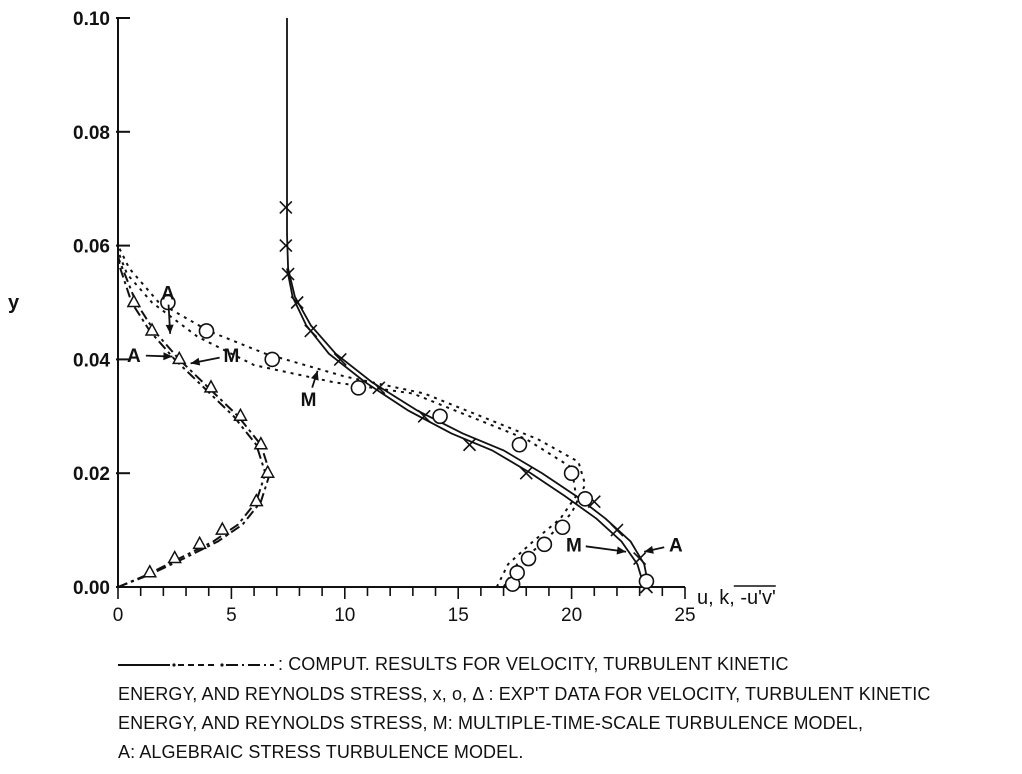 This screenshot has width=1022, height=774. What do you see at coordinates (198, 665) in the screenshot?
I see `legend-line-styles` at bounding box center [198, 665].